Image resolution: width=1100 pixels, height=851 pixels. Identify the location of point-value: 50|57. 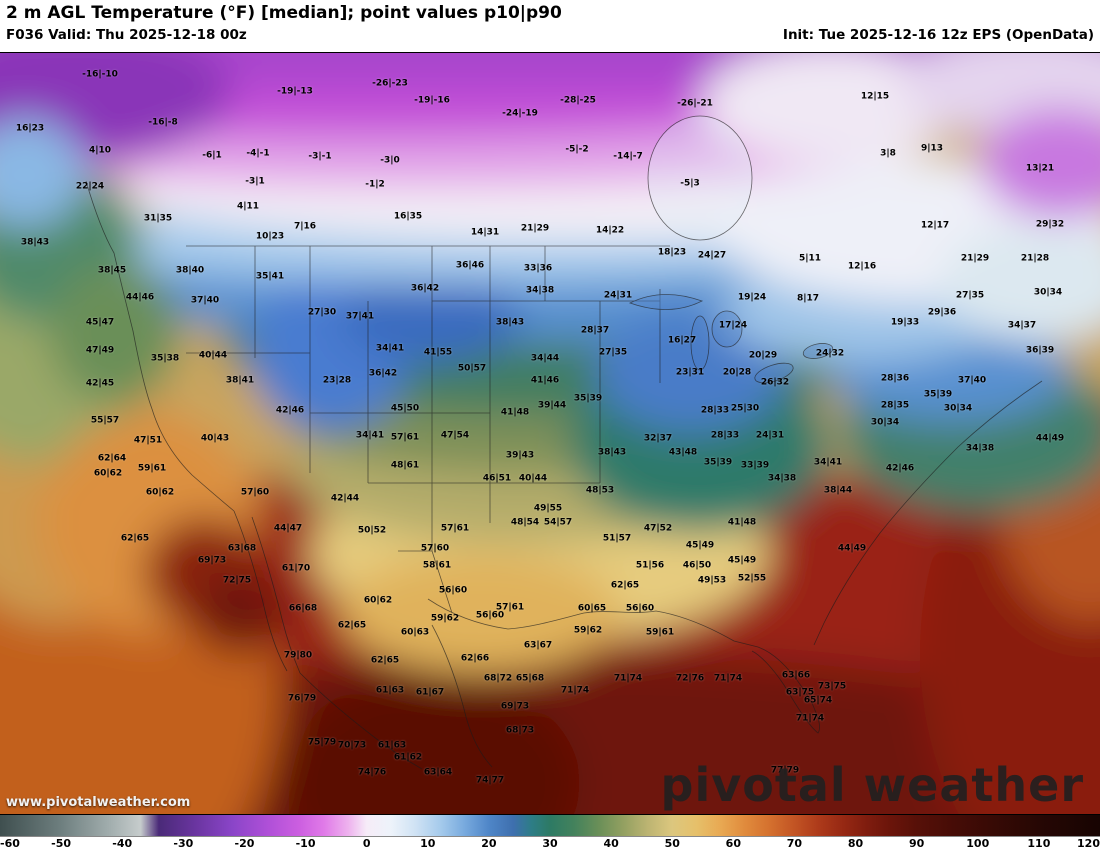
(472, 368).